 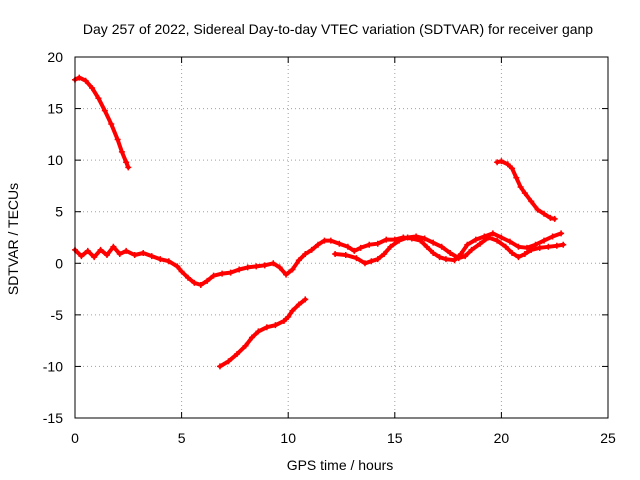 I want to click on x-tick-label: 10, so click(x=288, y=438).